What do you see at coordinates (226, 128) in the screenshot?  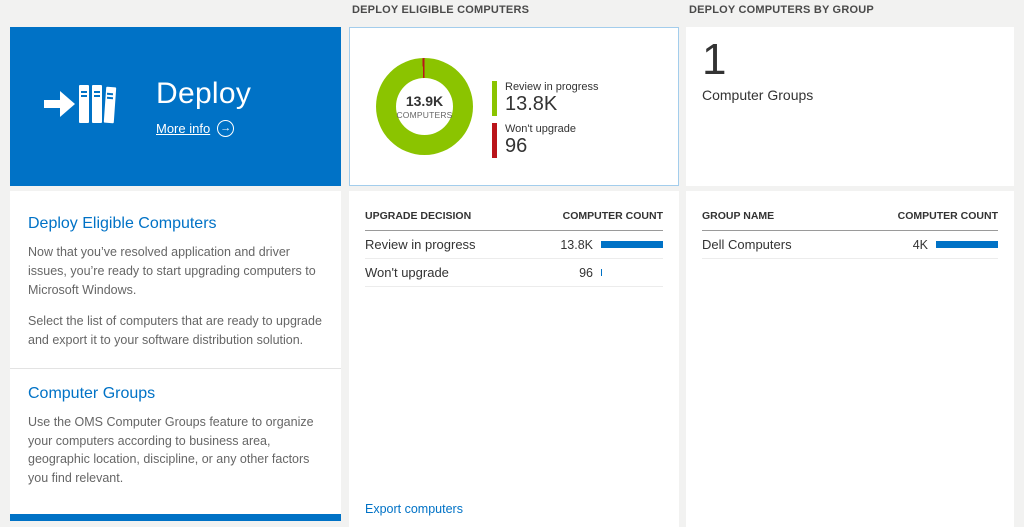 I see `arrow-right-circle-icon: →` at bounding box center [226, 128].